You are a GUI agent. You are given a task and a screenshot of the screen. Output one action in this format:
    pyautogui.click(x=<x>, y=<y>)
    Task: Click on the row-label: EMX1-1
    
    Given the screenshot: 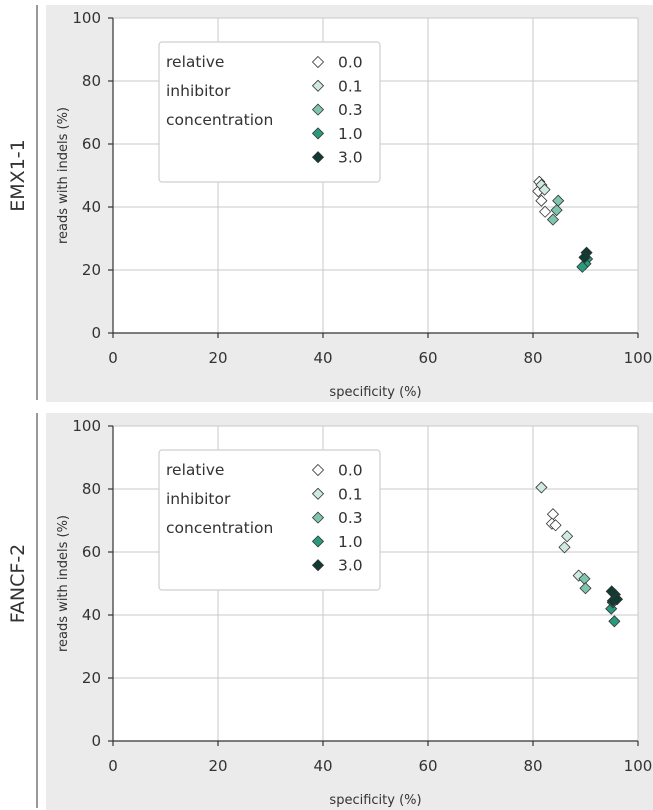 What is the action you would take?
    pyautogui.click(x=18, y=175)
    